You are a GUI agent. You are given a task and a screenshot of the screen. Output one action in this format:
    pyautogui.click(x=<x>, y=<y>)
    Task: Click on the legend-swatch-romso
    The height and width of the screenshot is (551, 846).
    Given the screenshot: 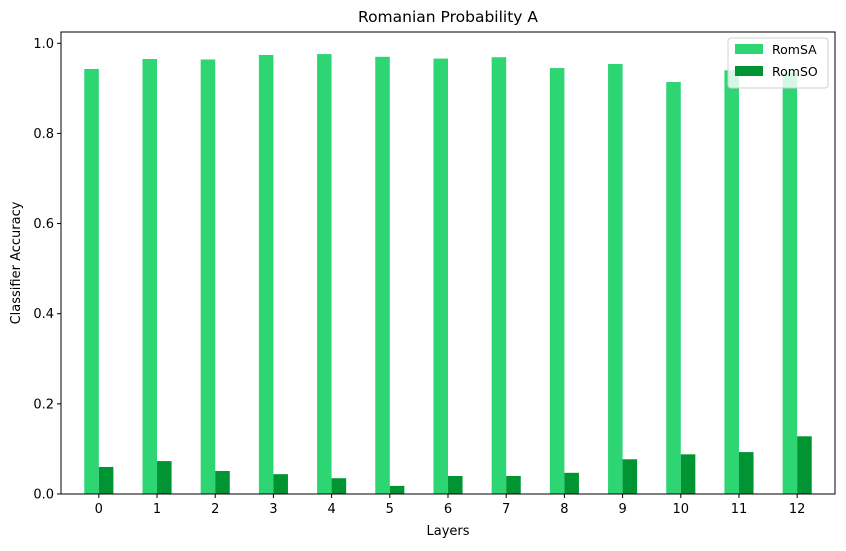 What is the action you would take?
    pyautogui.click(x=749, y=71)
    